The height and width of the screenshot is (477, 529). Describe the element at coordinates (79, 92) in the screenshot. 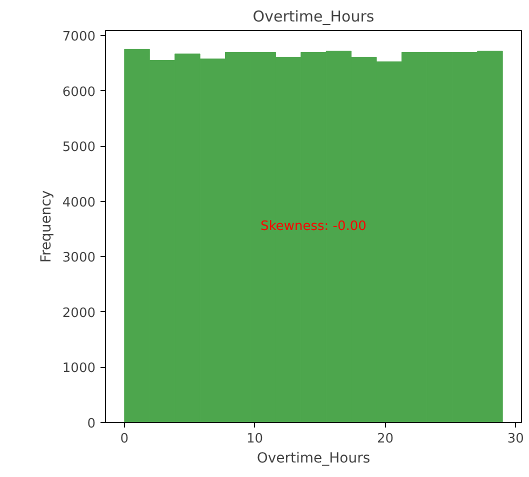

I see `y-tick-label: 6000` at that location.